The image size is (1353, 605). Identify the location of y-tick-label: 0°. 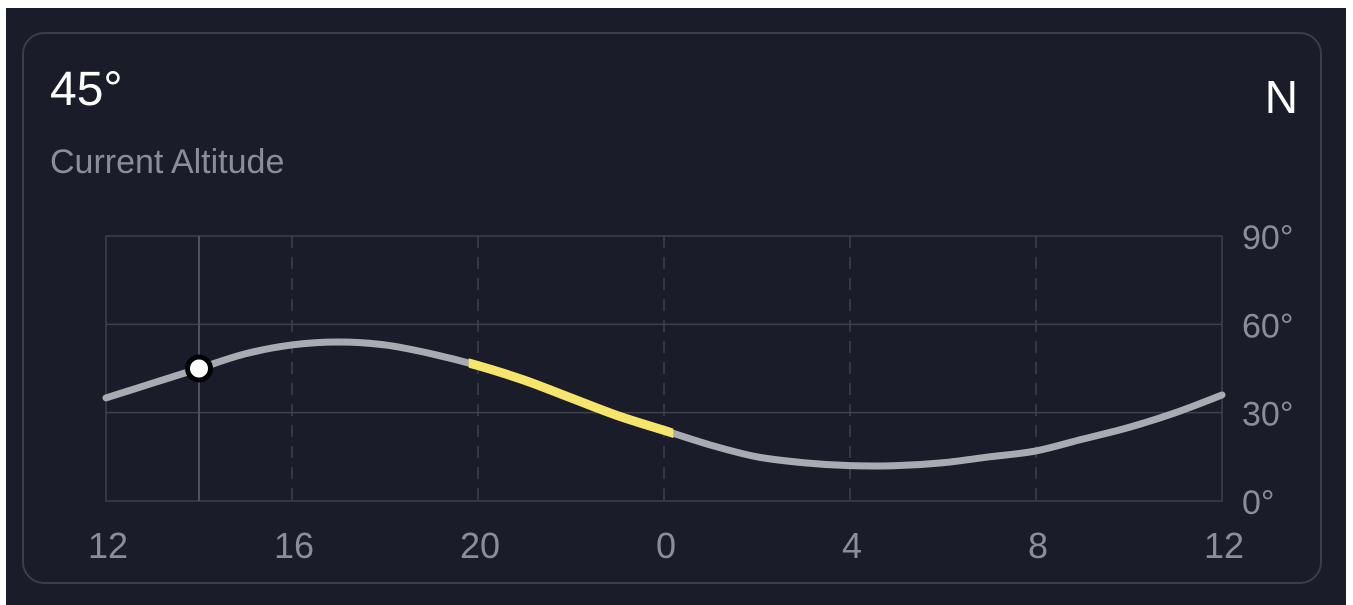
(1258, 503).